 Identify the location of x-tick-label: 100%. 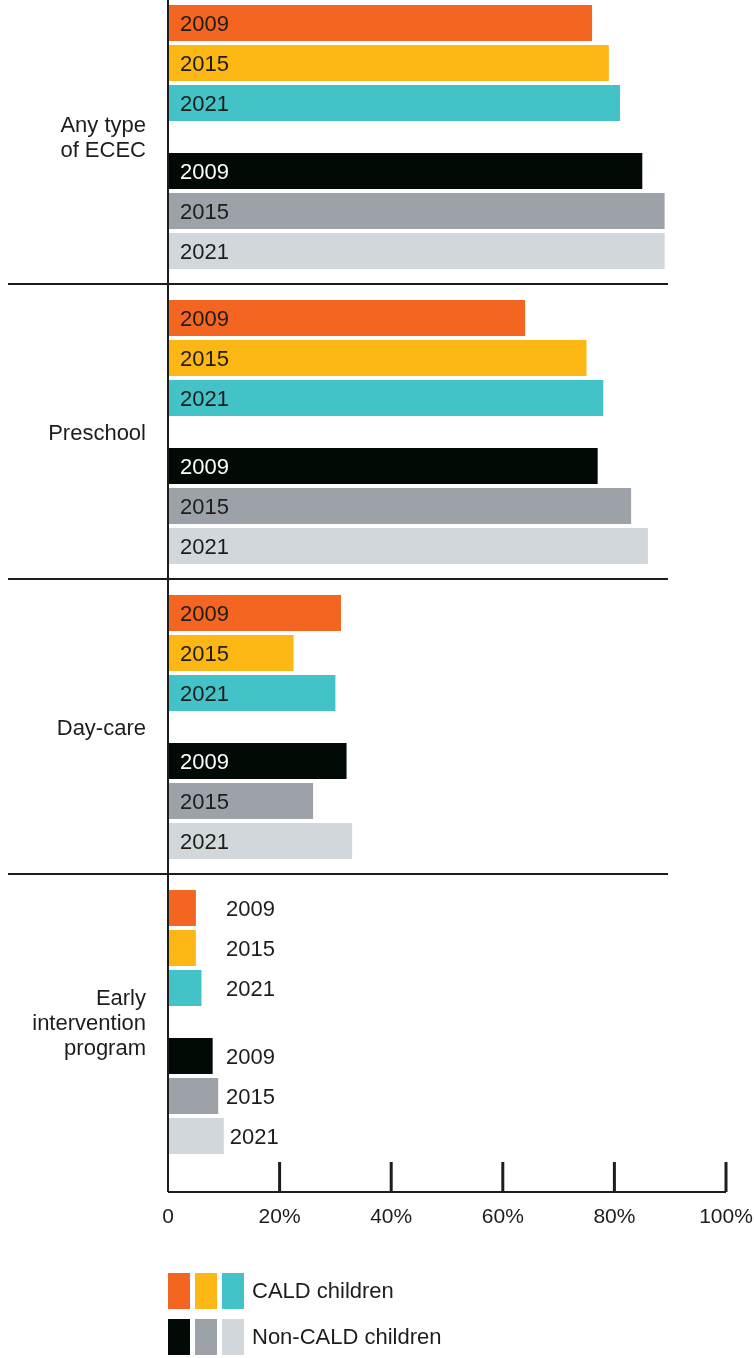
(726, 1215).